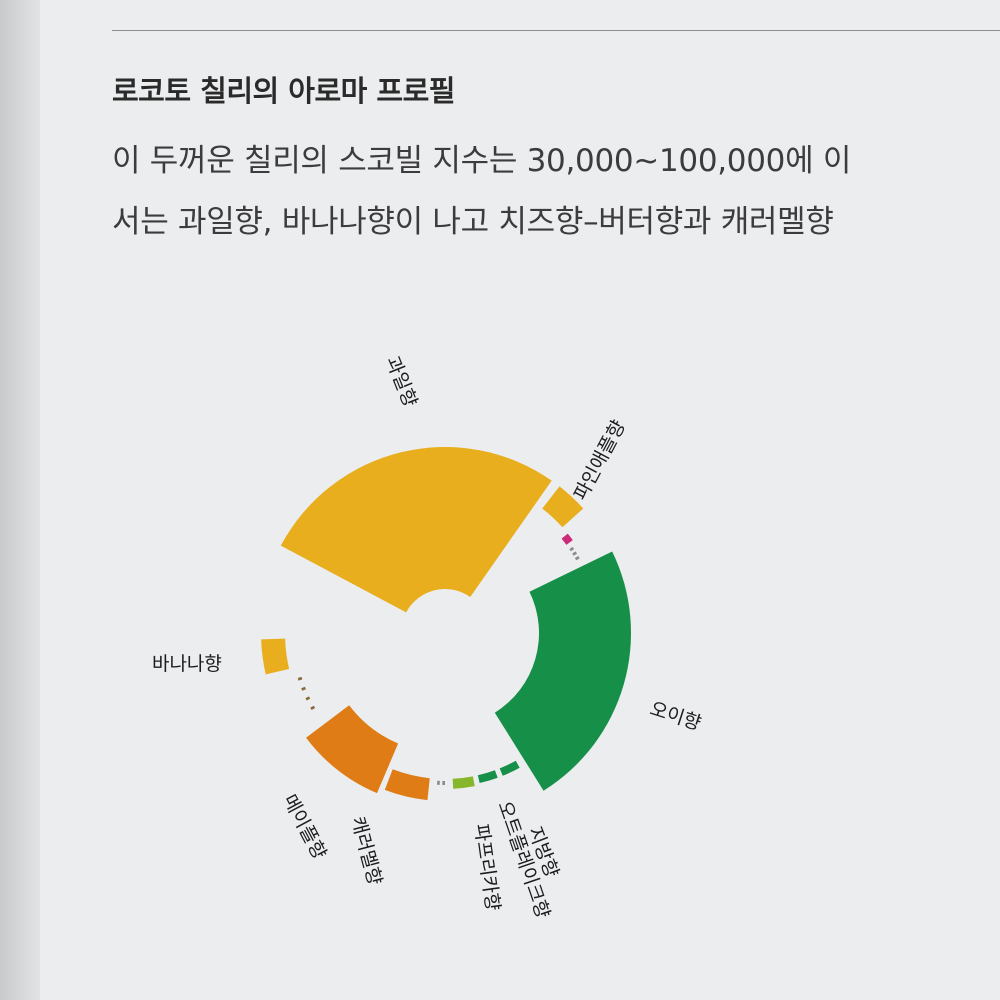 Image resolution: width=1000 pixels, height=1000 pixels. Describe the element at coordinates (401, 381) in the screenshot. I see `segment-label: 과일향` at that location.